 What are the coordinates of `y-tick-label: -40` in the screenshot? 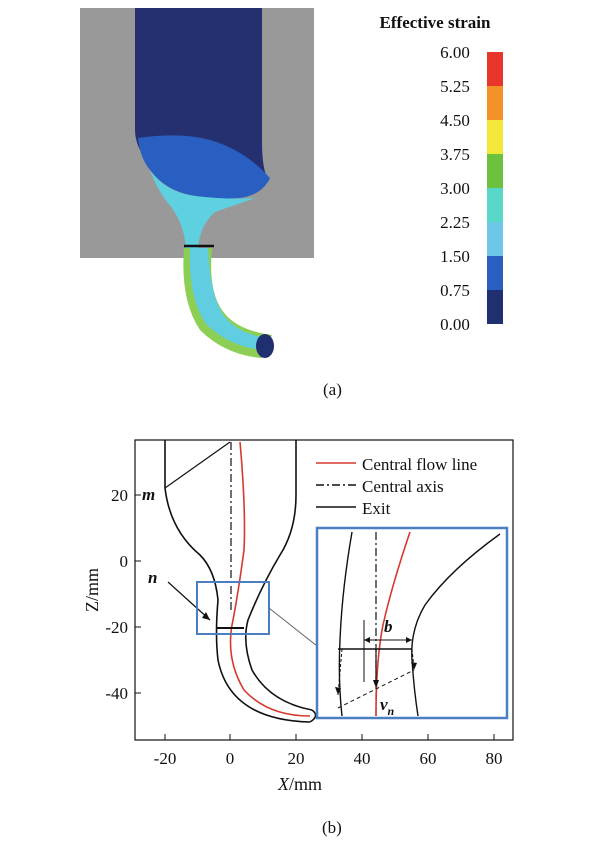 It's located at (116, 693).